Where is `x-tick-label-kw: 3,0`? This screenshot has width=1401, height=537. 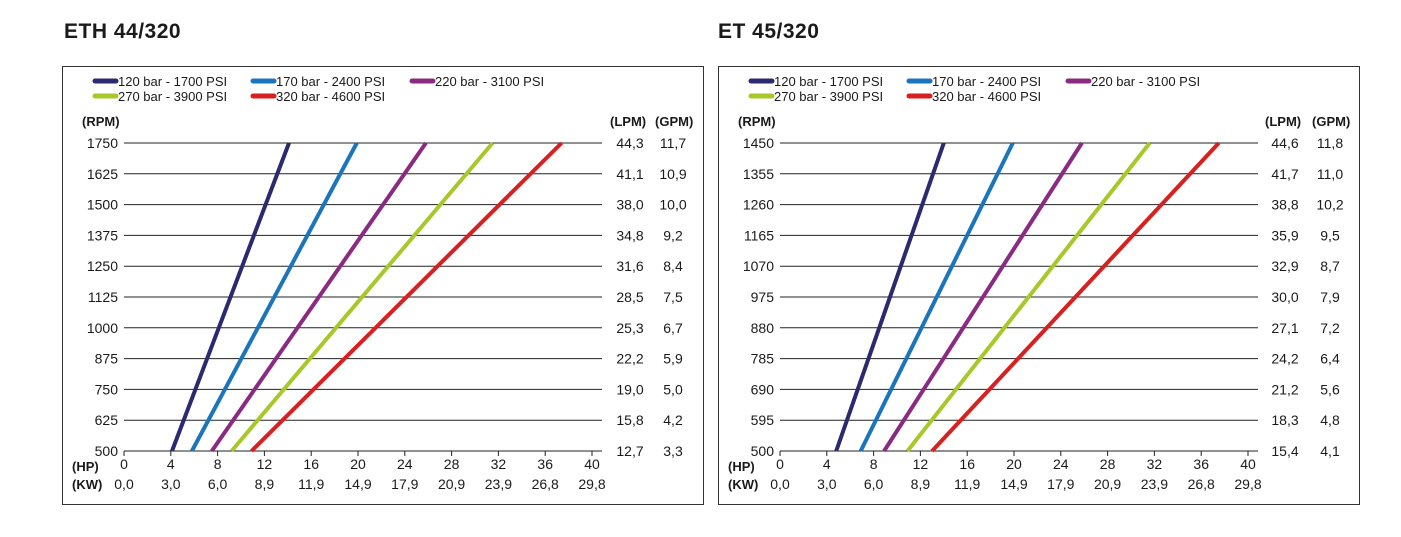 x-tick-label-kw: 3,0 is located at coordinates (171, 484).